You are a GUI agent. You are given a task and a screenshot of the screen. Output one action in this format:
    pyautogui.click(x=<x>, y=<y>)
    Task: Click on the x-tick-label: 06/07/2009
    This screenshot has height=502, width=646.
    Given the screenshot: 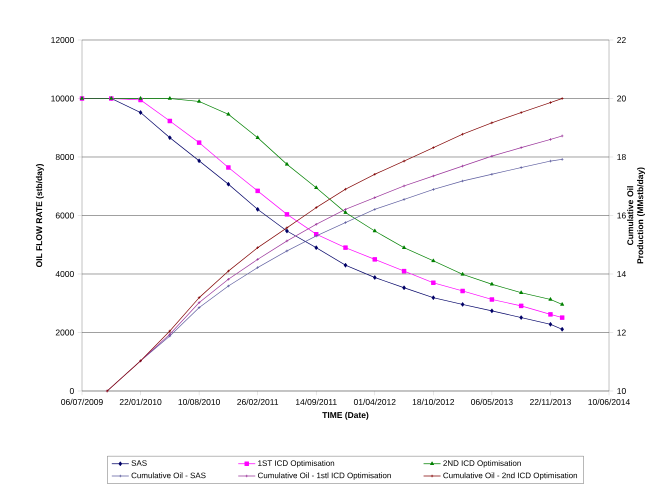 What is the action you would take?
    pyautogui.click(x=82, y=401)
    